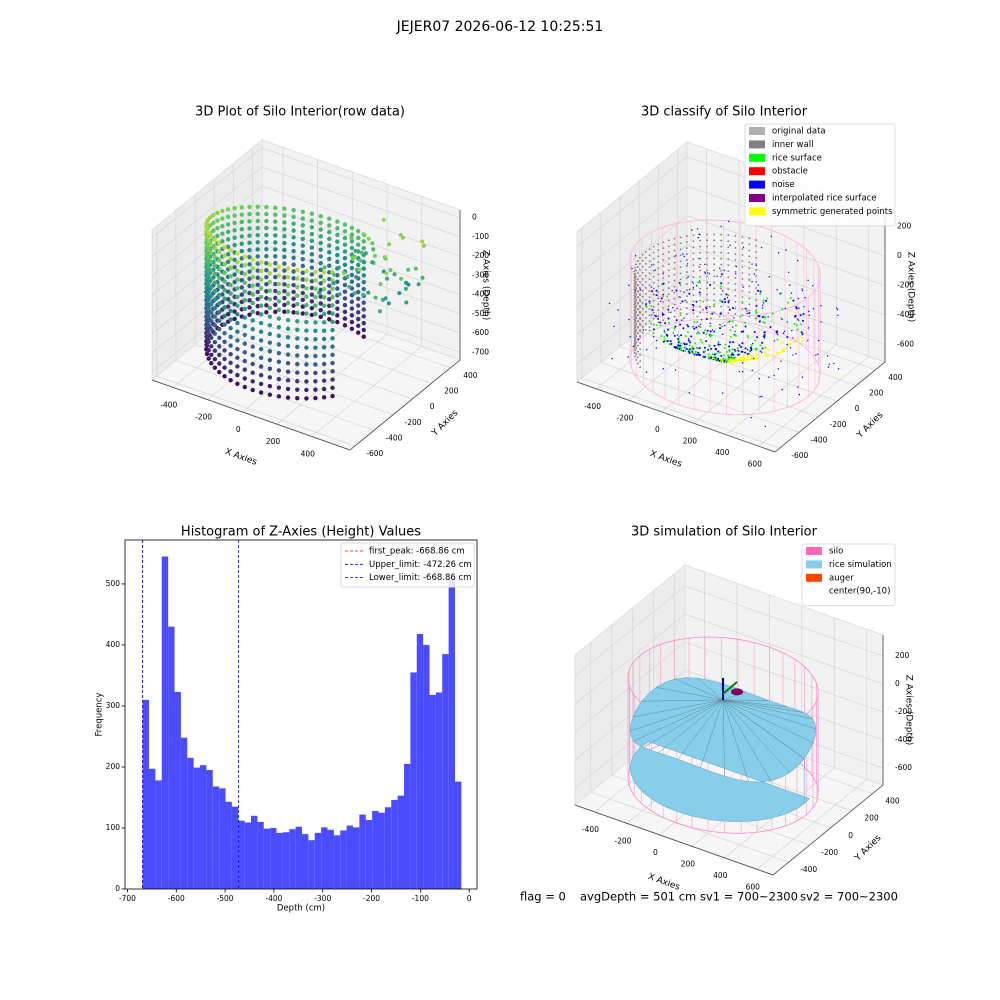 The width and height of the screenshot is (1000, 1000). Describe the element at coordinates (113, 827) in the screenshot. I see `y-tick-label: 100` at that location.